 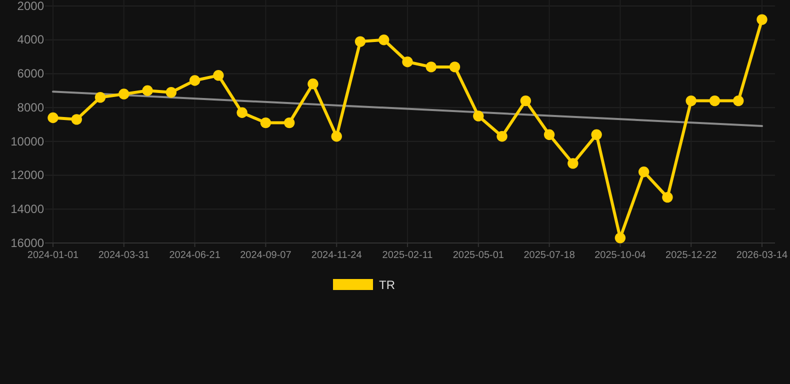 What do you see at coordinates (30, 107) in the screenshot?
I see `y-tick-label: 8000` at bounding box center [30, 107].